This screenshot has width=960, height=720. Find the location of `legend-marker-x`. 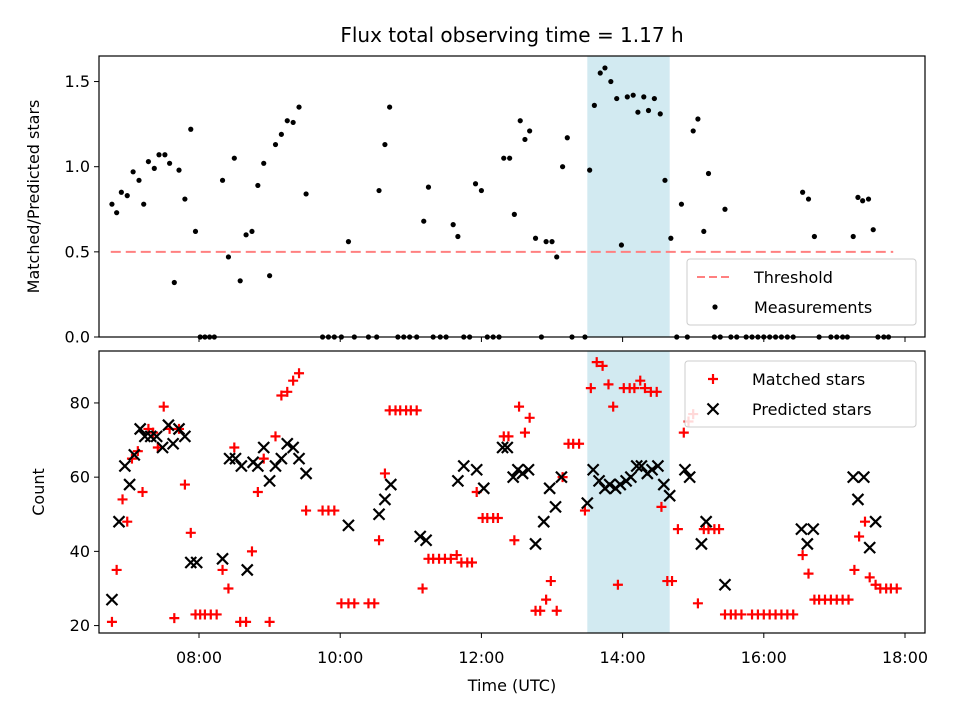

legend-marker-x is located at coordinates (713, 409).